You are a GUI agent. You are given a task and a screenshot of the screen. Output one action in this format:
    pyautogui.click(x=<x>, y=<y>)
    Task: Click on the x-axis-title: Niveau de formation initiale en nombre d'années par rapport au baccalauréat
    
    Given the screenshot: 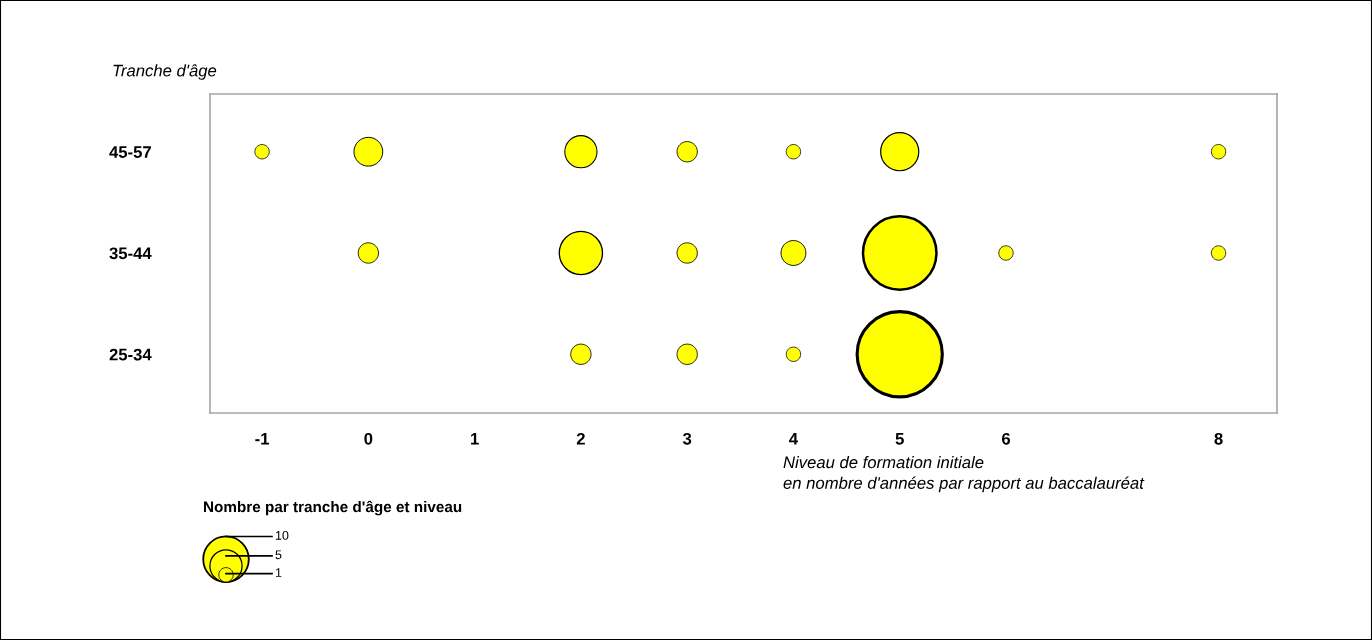 What is the action you would take?
    pyautogui.click(x=964, y=474)
    